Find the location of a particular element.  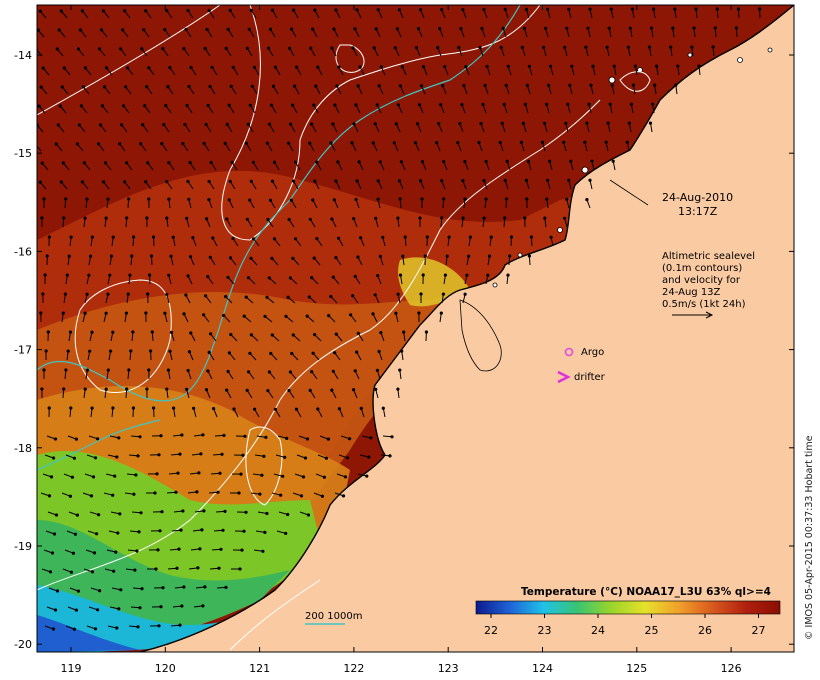

colorbar-tick-label: 23 is located at coordinates (545, 630).